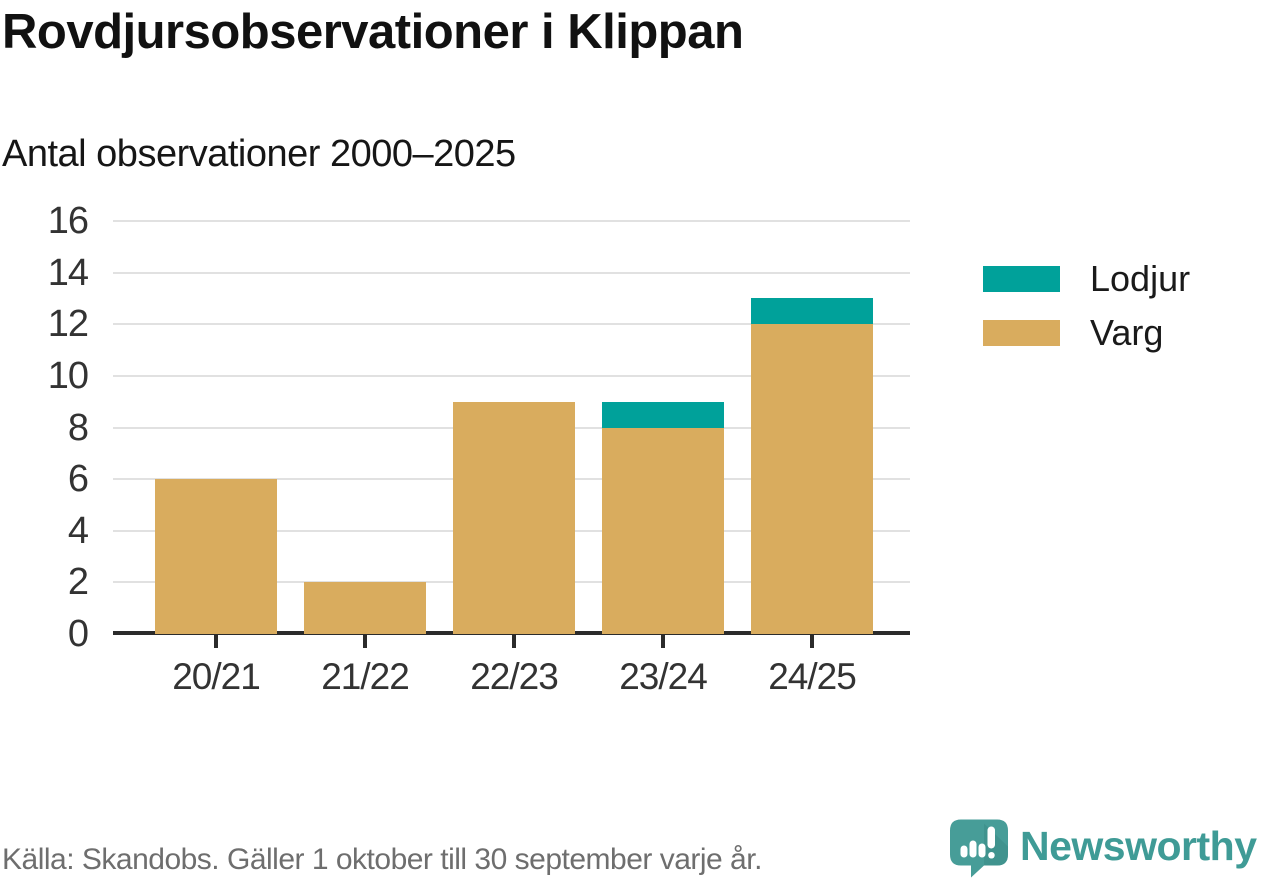  What do you see at coordinates (365, 608) in the screenshot?
I see `bar-21-22-varg` at bounding box center [365, 608].